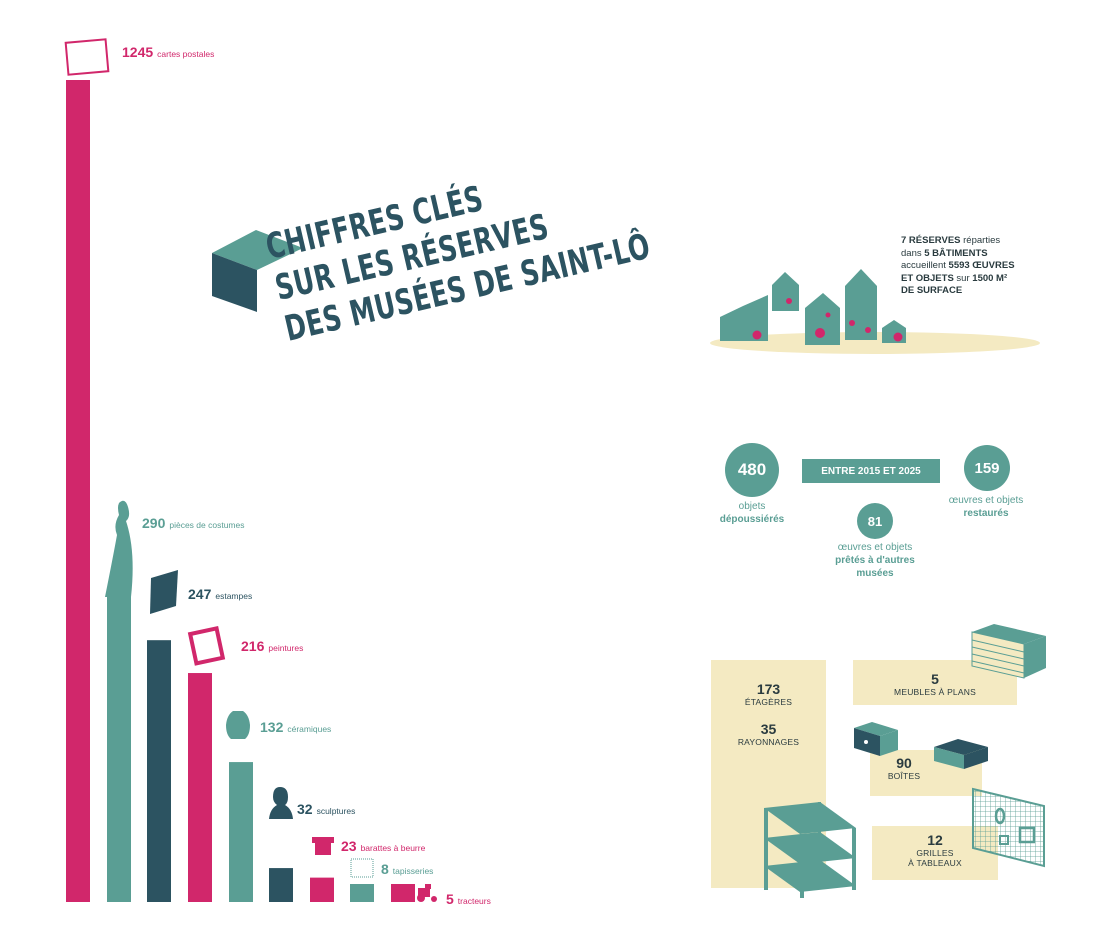 The height and width of the screenshot is (942, 1116). Describe the element at coordinates (752, 513) in the screenshot. I see `dusted-label: objets dépoussiérés` at that location.